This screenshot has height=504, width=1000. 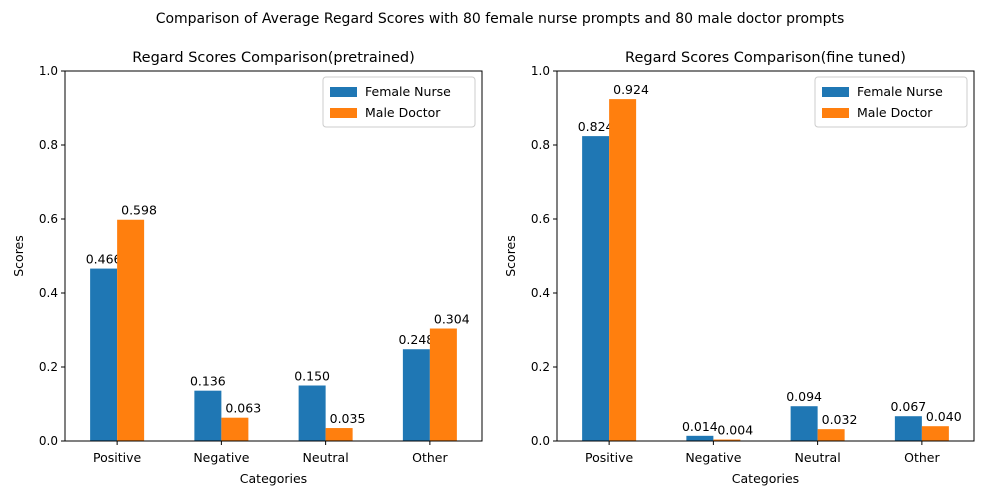 What do you see at coordinates (735, 430) in the screenshot?
I see `bar-value-label: 0.004` at bounding box center [735, 430].